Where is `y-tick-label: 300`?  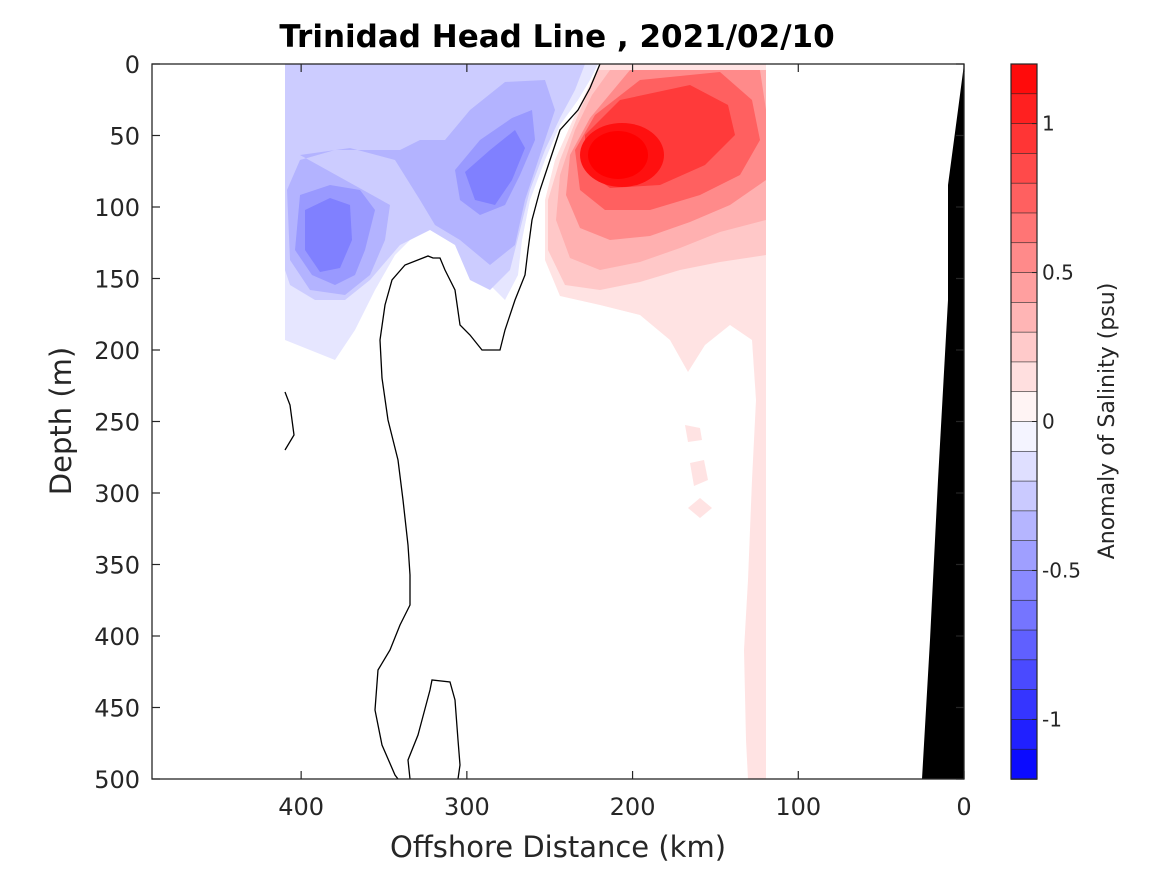 y-tick-label: 300 is located at coordinates (117, 494).